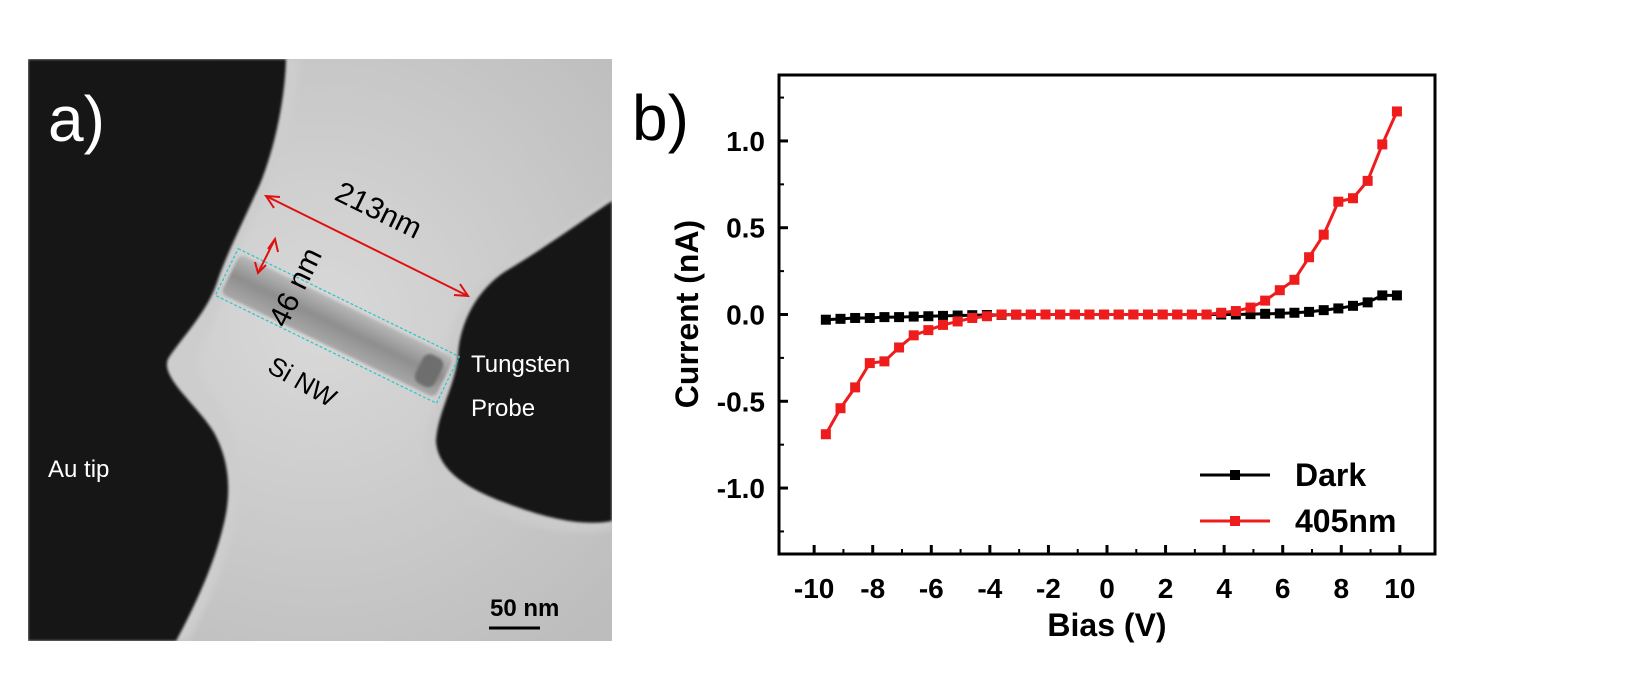  What do you see at coordinates (745, 141) in the screenshot?
I see `y-tick-label: 1.0` at bounding box center [745, 141].